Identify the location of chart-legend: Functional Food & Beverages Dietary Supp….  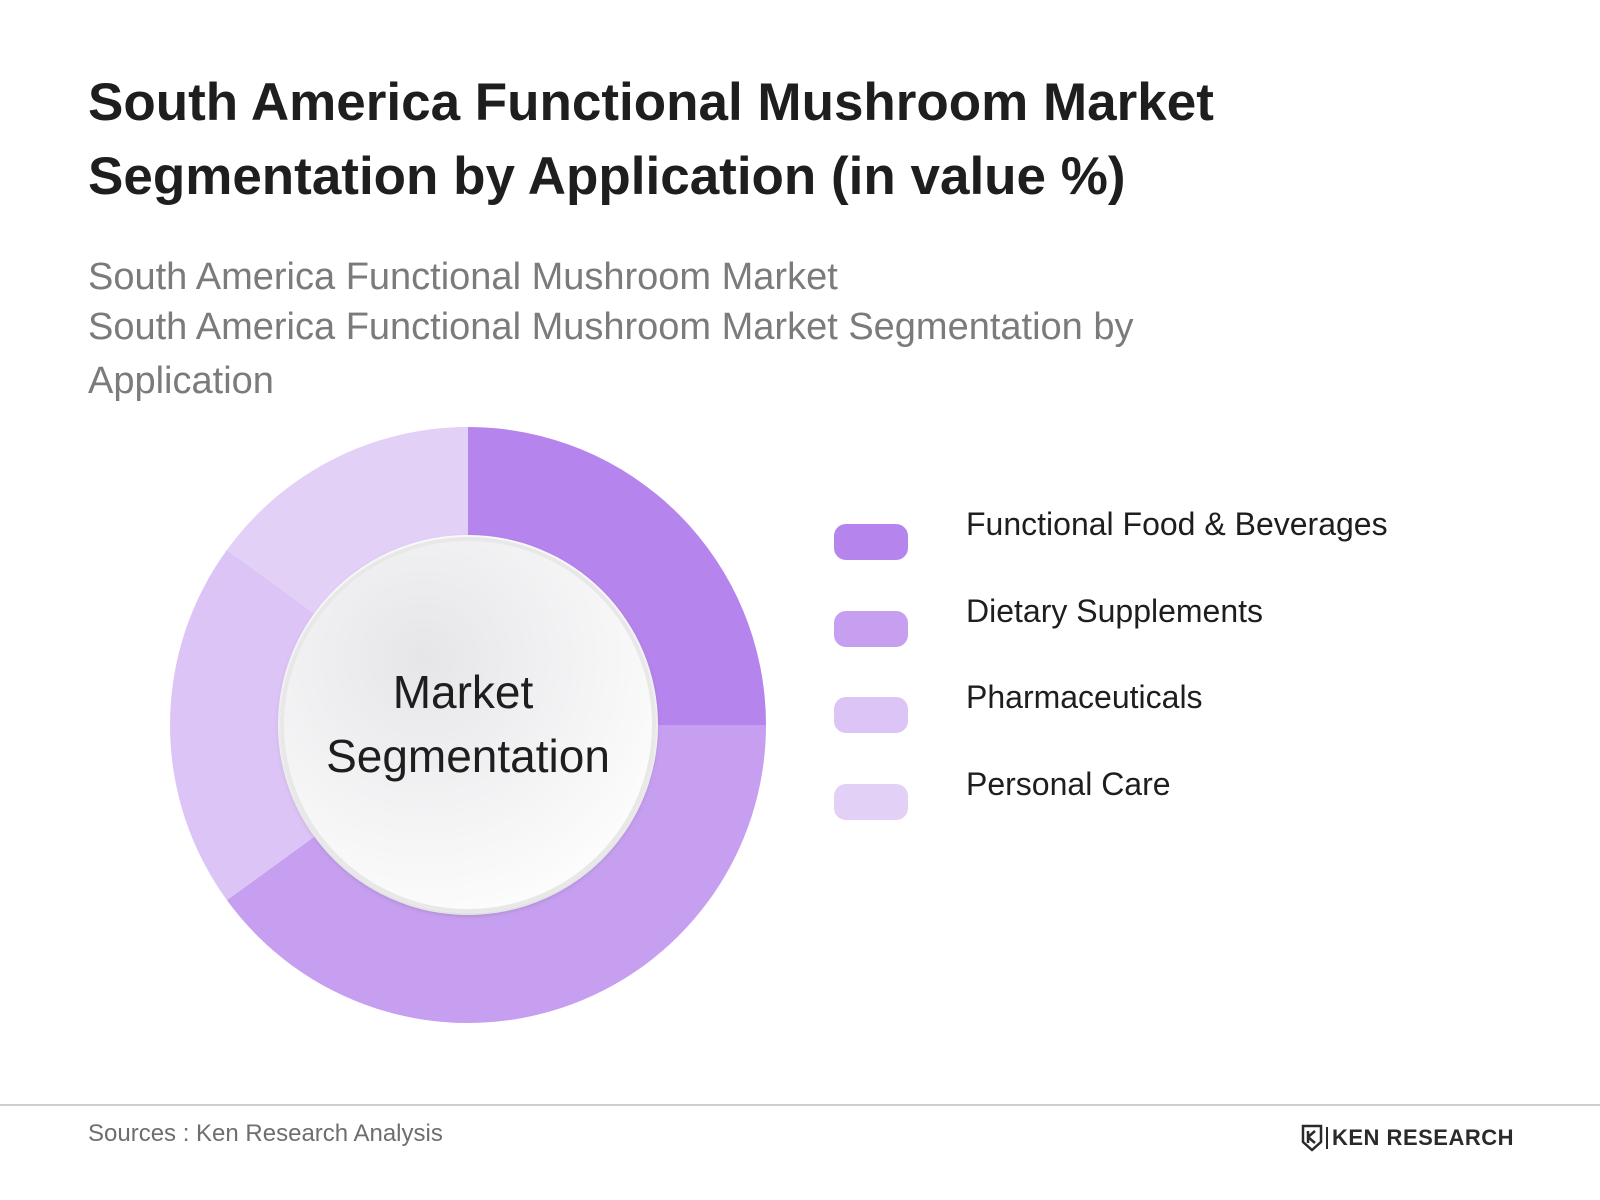
(1111, 688).